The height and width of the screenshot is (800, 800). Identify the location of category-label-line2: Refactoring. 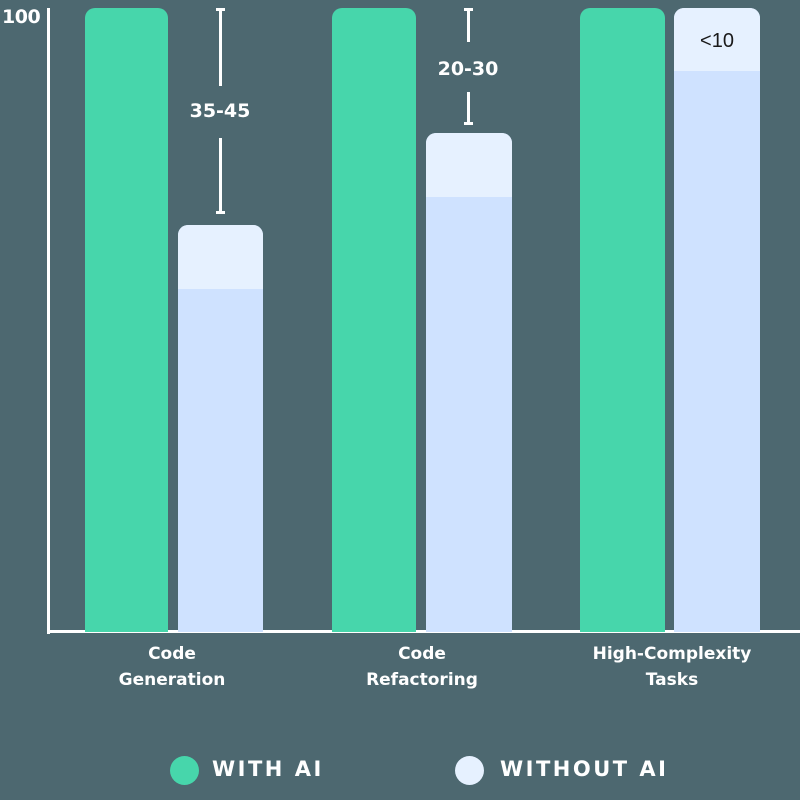
(422, 680).